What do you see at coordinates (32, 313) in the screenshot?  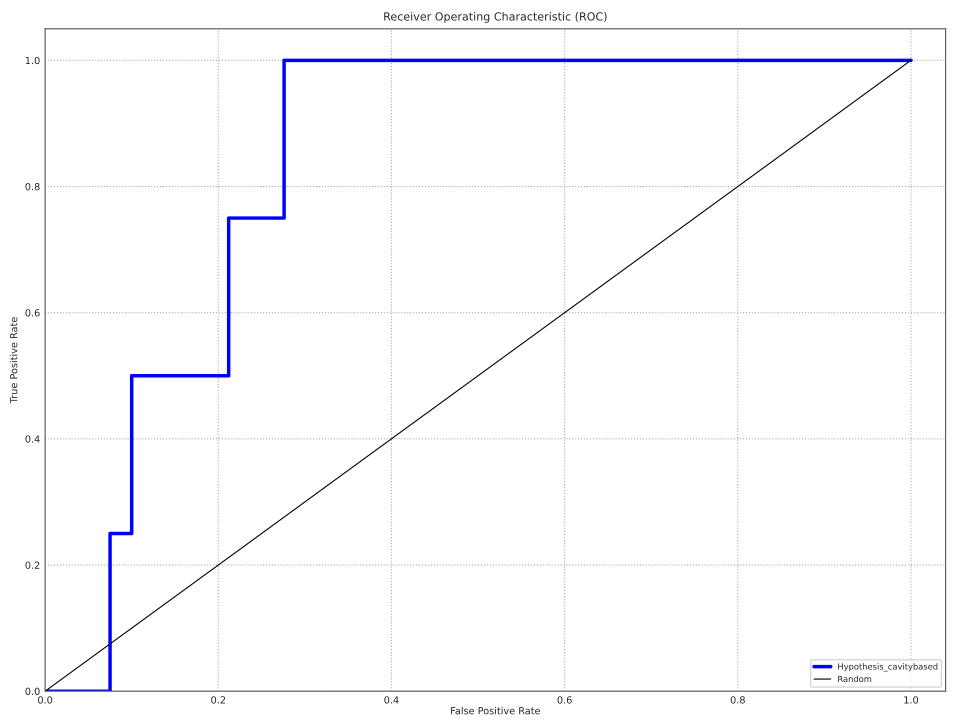 I see `y-tick-label: 0.6` at bounding box center [32, 313].